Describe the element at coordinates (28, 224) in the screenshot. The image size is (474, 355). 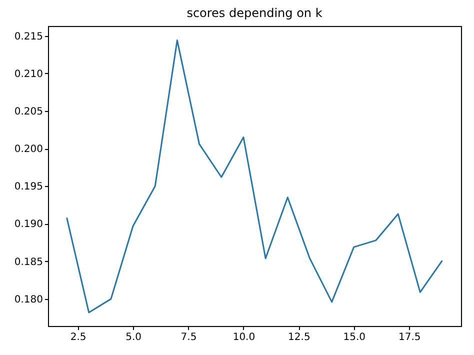
I see `y-tick-label: 0.190` at that location.